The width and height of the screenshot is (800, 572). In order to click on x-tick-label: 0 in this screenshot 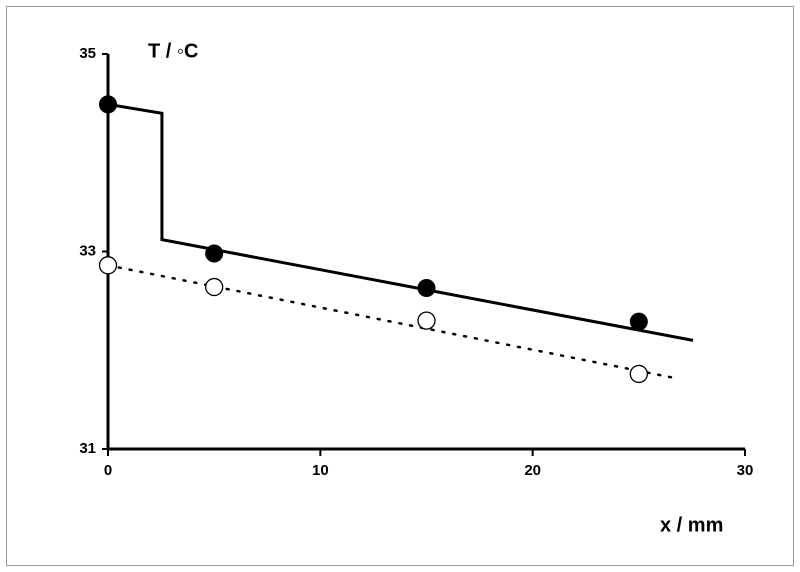, I will do `click(108, 470)`.